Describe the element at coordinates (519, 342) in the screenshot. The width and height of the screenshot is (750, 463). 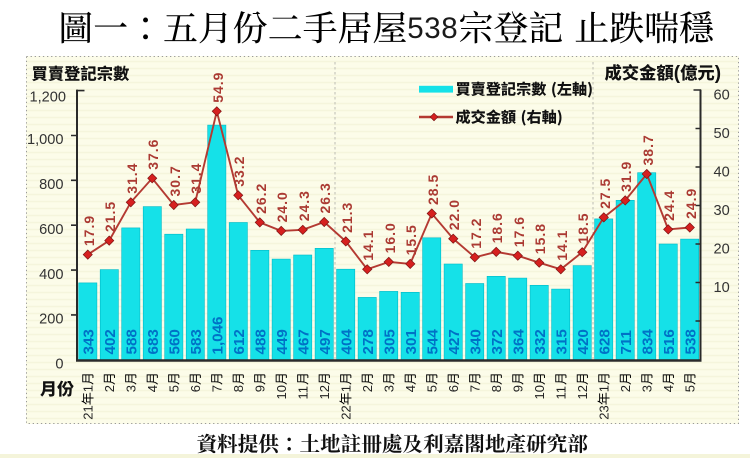
I see `svg-text: 364` at that location.